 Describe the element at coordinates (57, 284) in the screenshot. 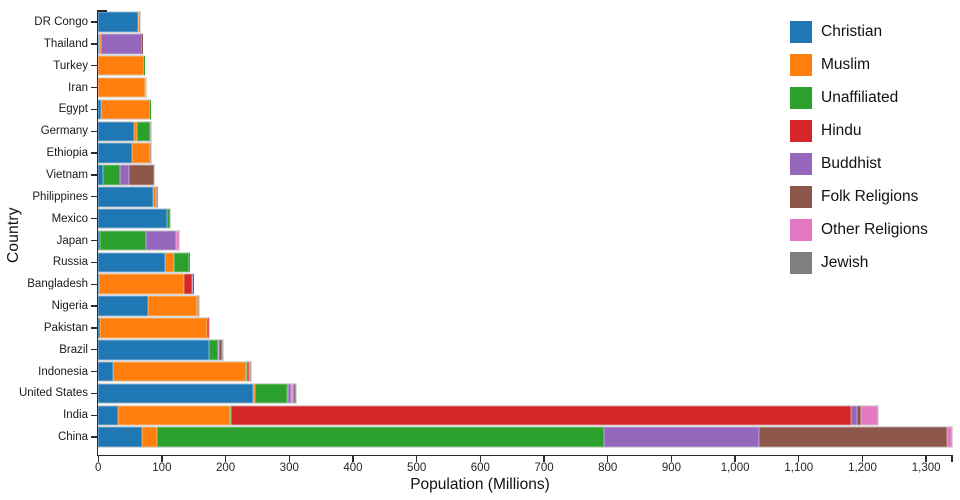

I see `y-tick-label-country: Bangladesh` at that location.